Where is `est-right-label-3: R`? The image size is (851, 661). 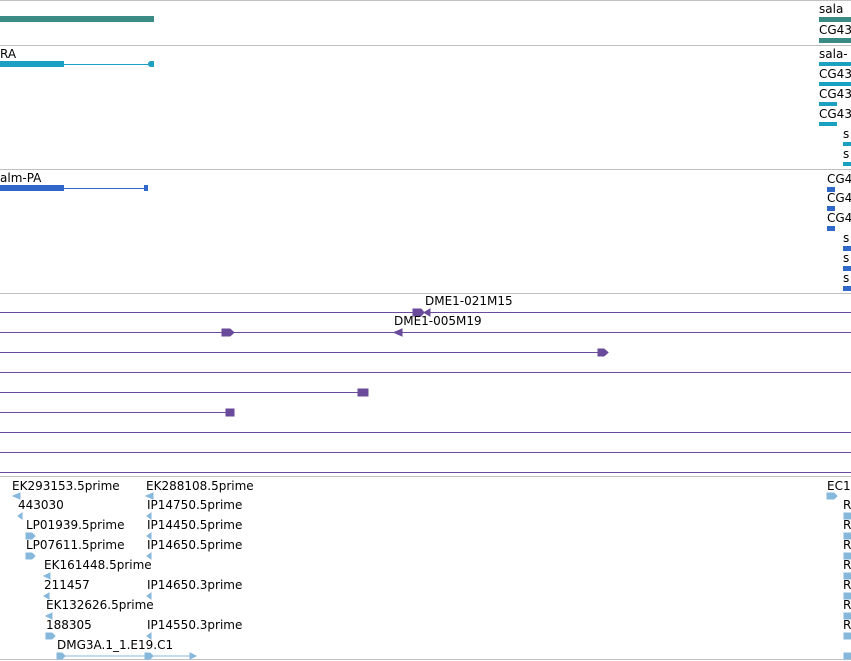
est-right-label-3: R is located at coordinates (847, 525).